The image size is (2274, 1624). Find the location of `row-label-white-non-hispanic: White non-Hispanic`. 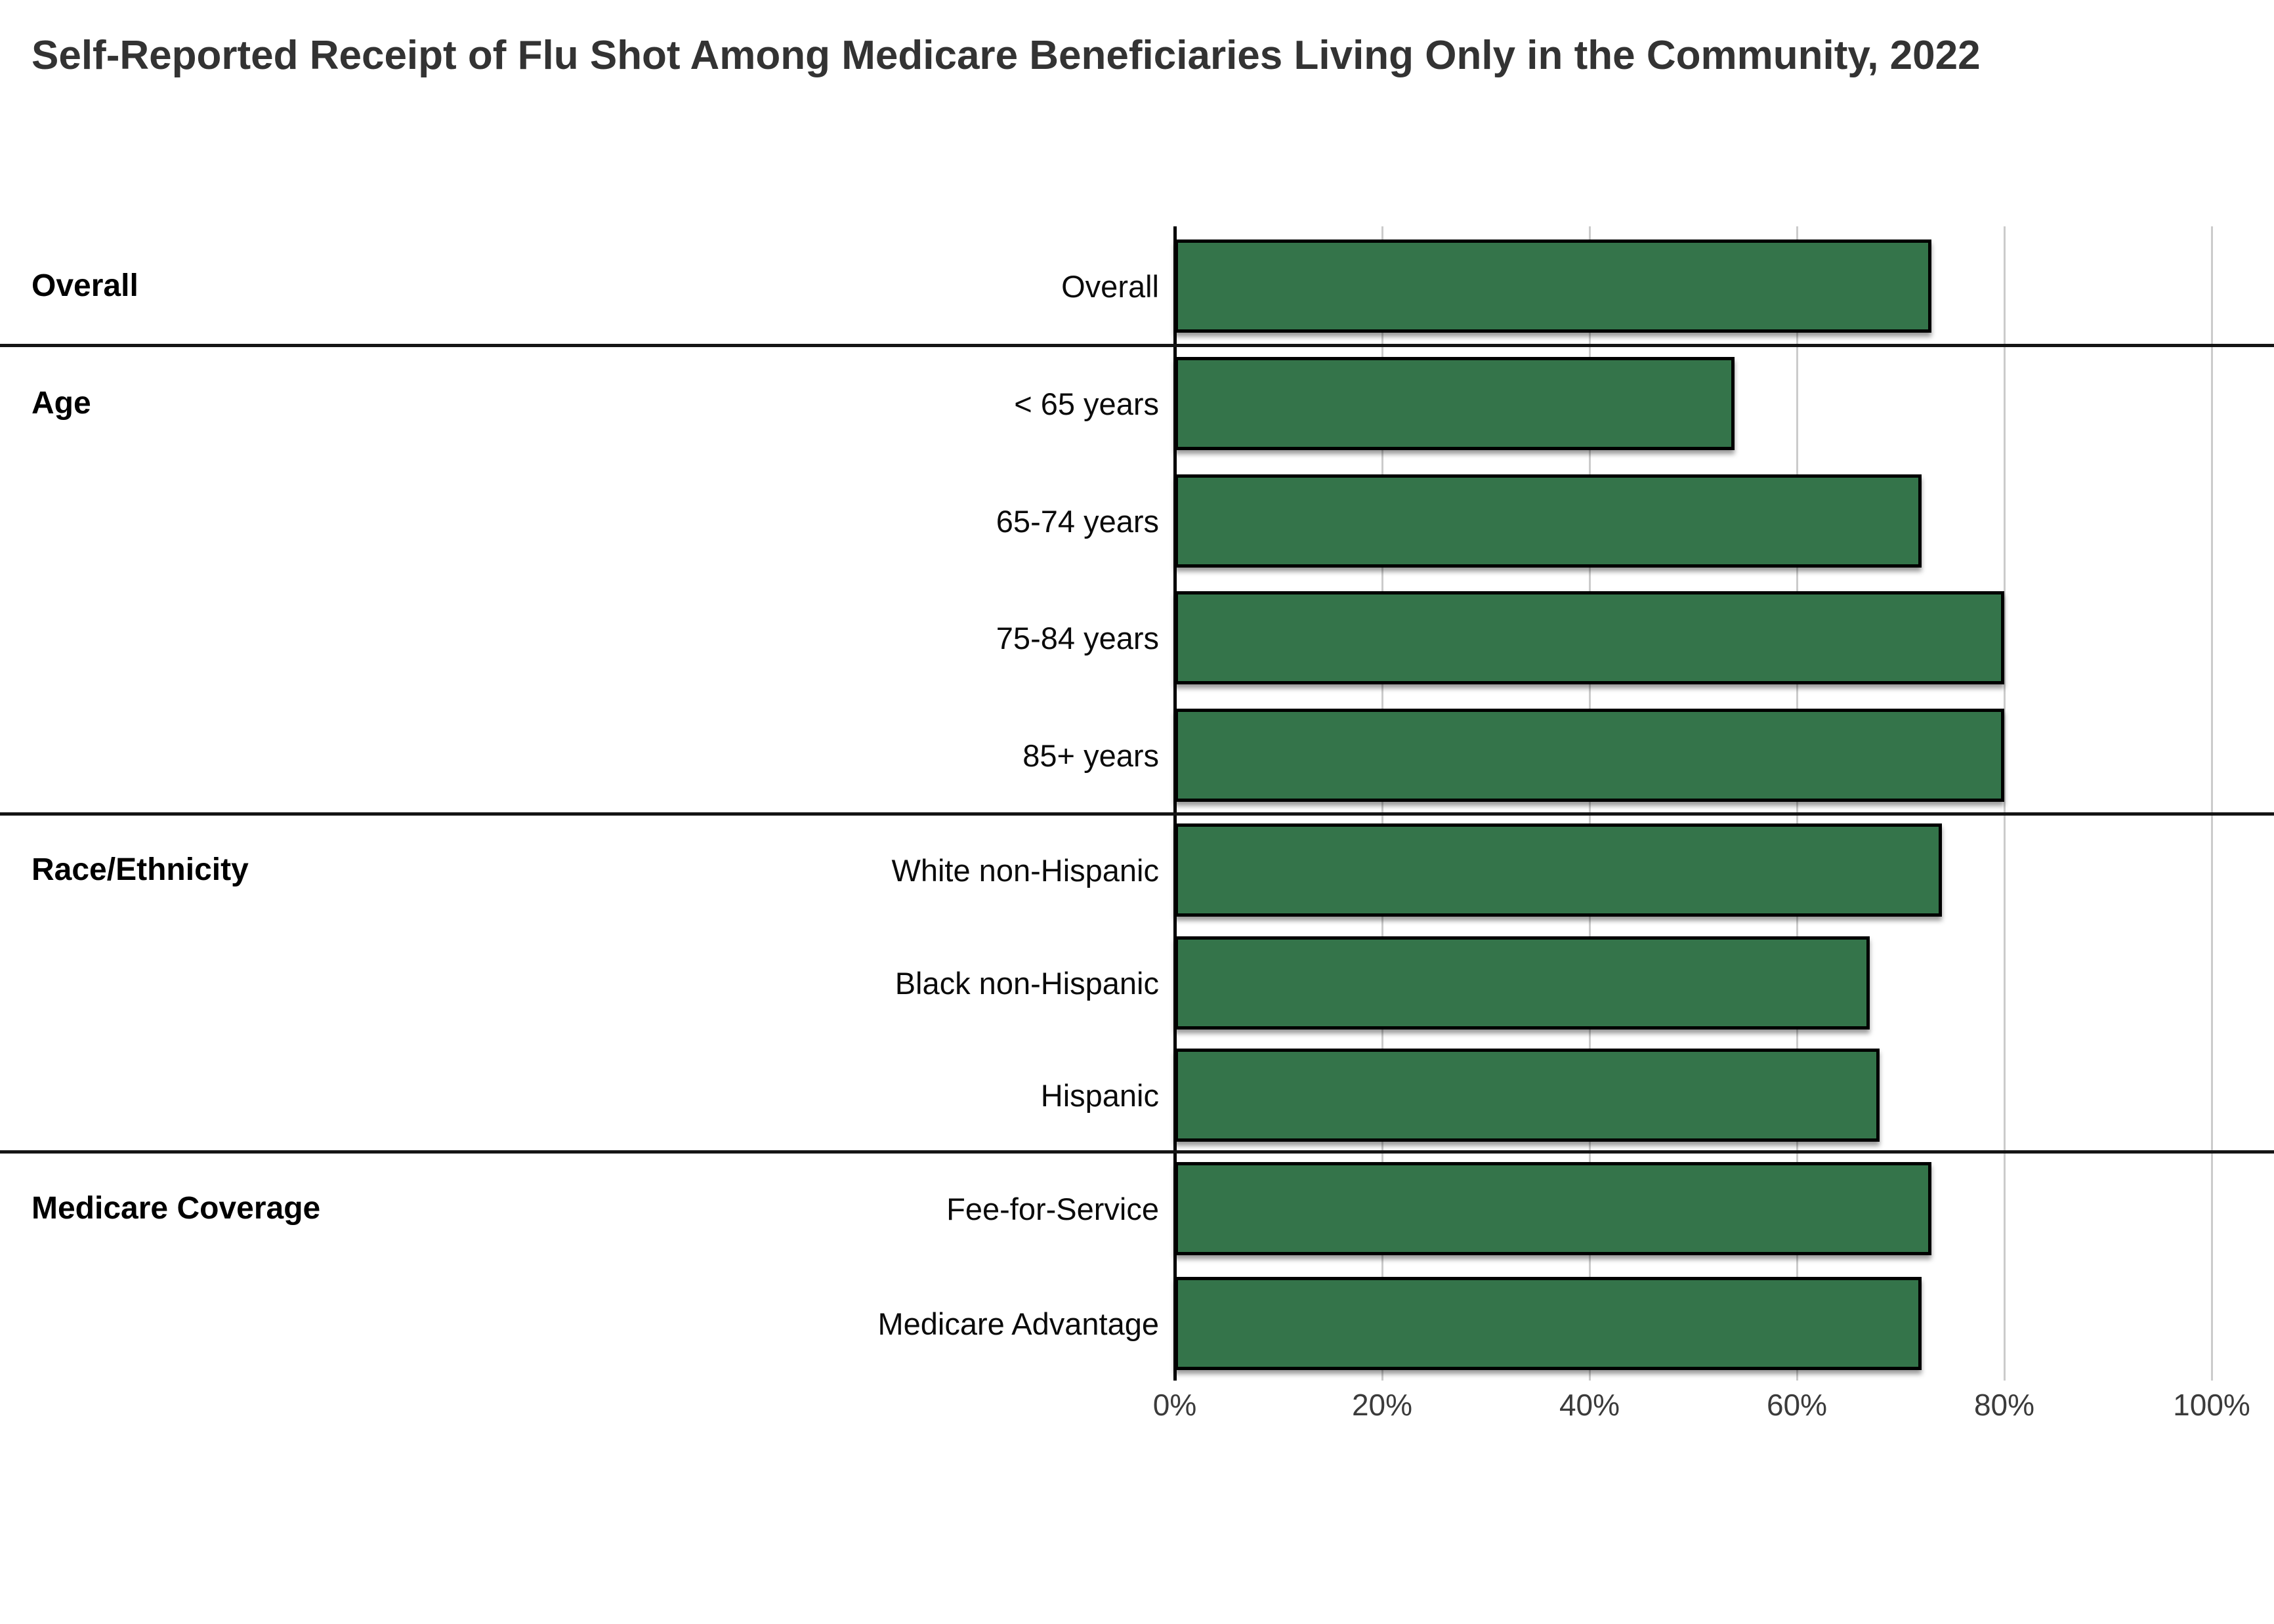

row-label-white-non-hispanic: White non-Hispanic is located at coordinates (1025, 870).